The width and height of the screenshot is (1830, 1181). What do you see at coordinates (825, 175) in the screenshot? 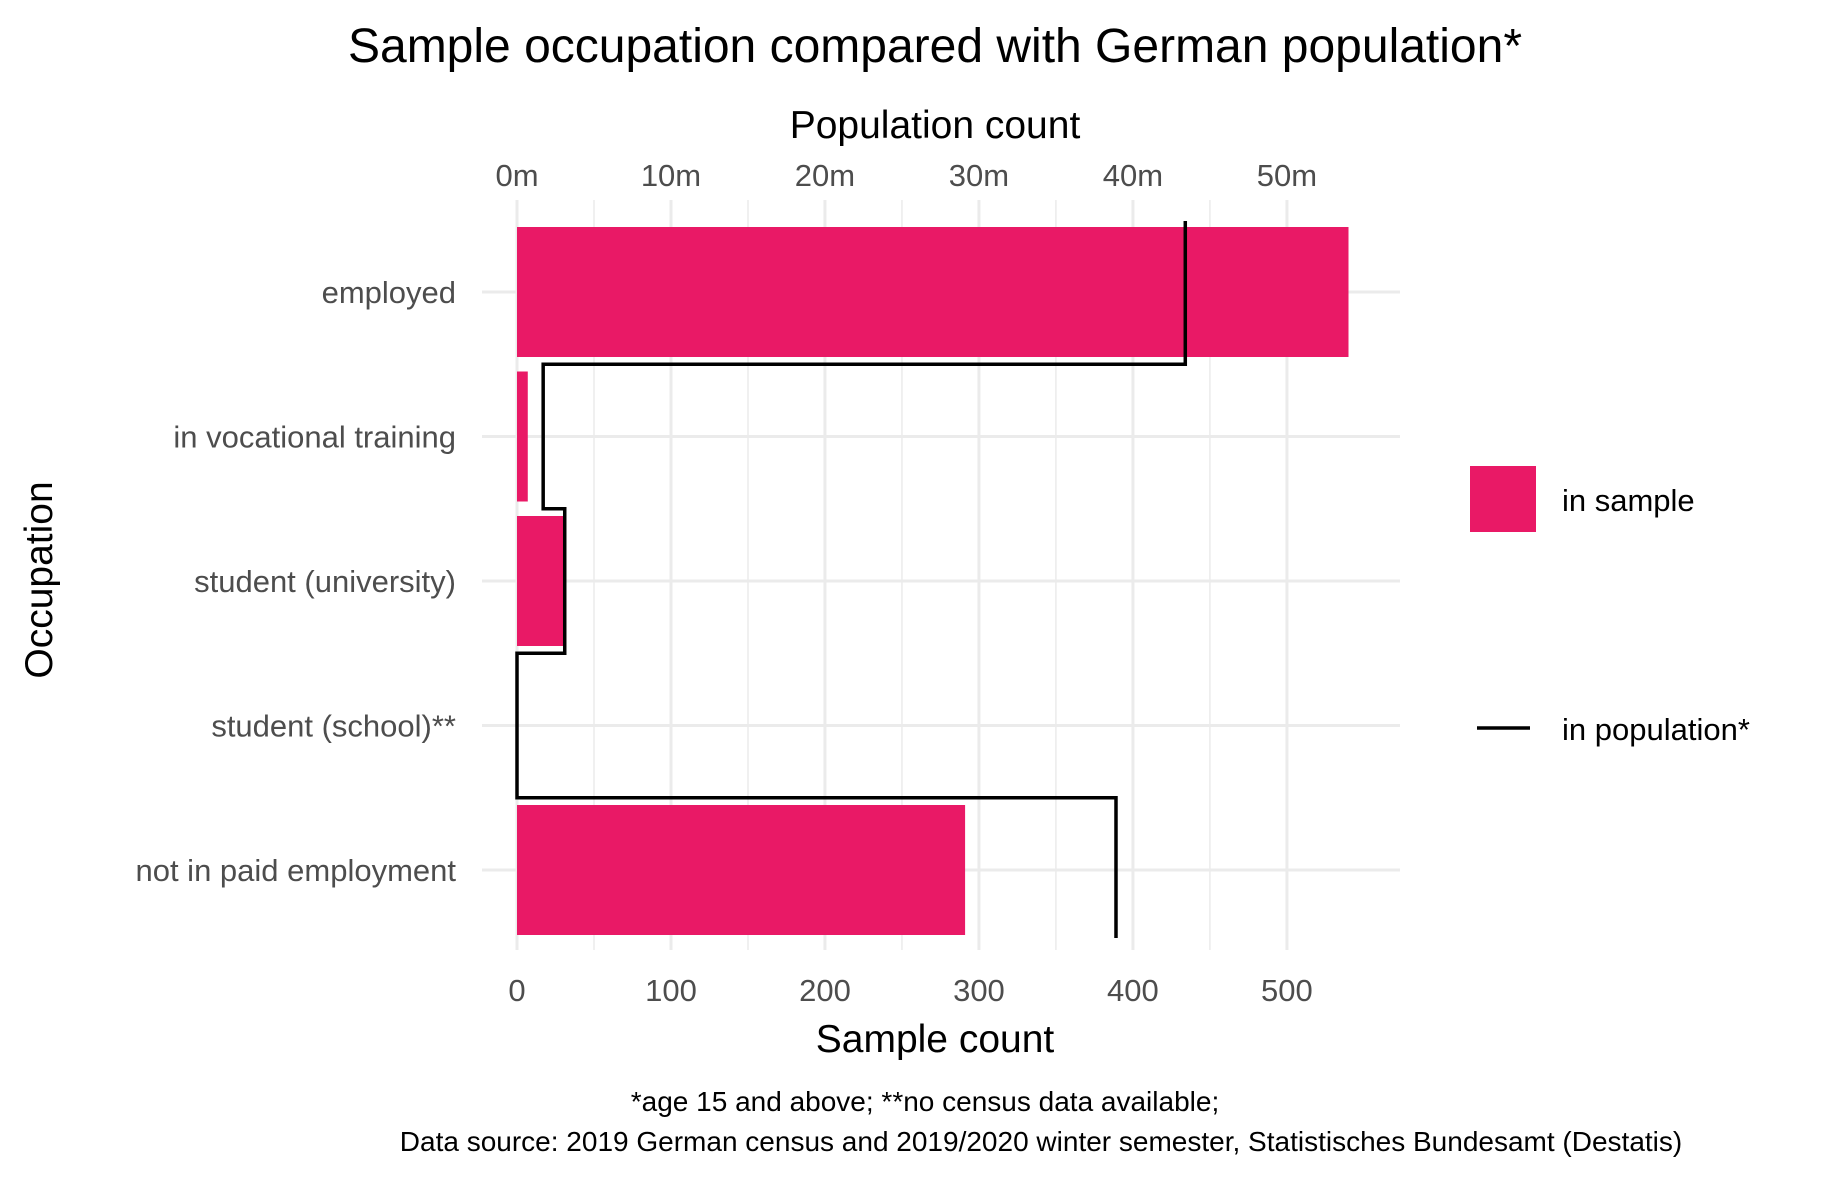
I see `x-top-tick-label: 20m` at bounding box center [825, 175].